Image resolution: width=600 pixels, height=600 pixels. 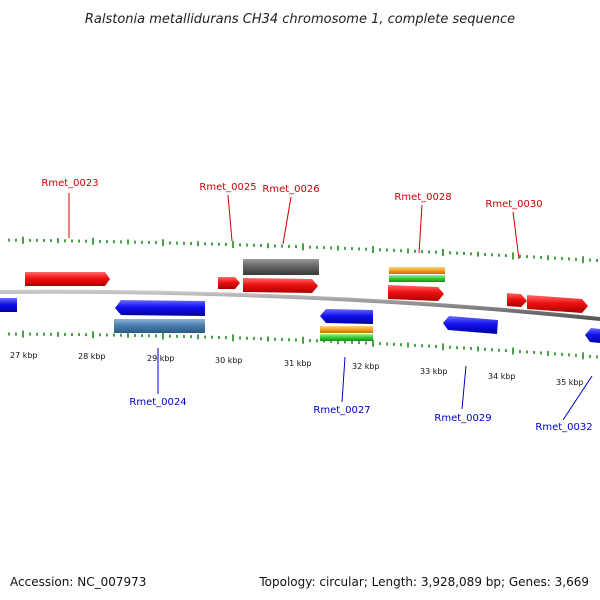 What do you see at coordinates (157, 402) in the screenshot?
I see `gene-label-rmet-0024: Rmet_0024` at bounding box center [157, 402].